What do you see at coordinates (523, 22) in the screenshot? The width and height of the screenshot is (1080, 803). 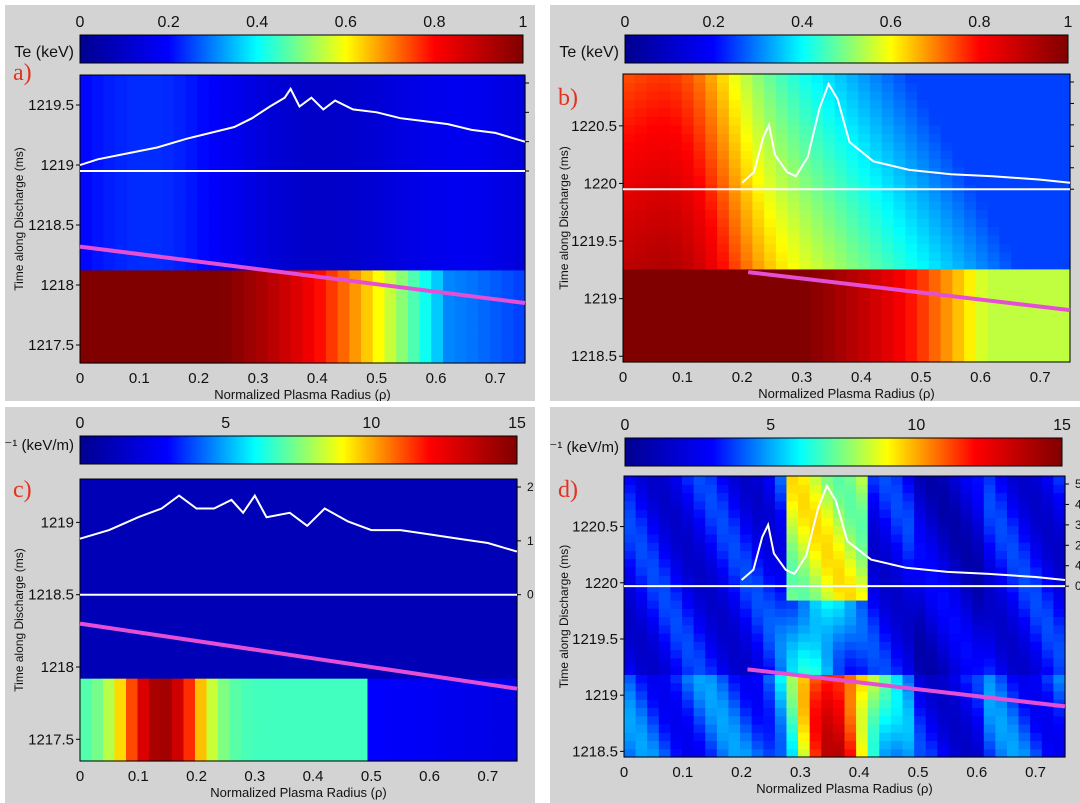 I see `colorbar-tick-label: 1` at bounding box center [523, 22].